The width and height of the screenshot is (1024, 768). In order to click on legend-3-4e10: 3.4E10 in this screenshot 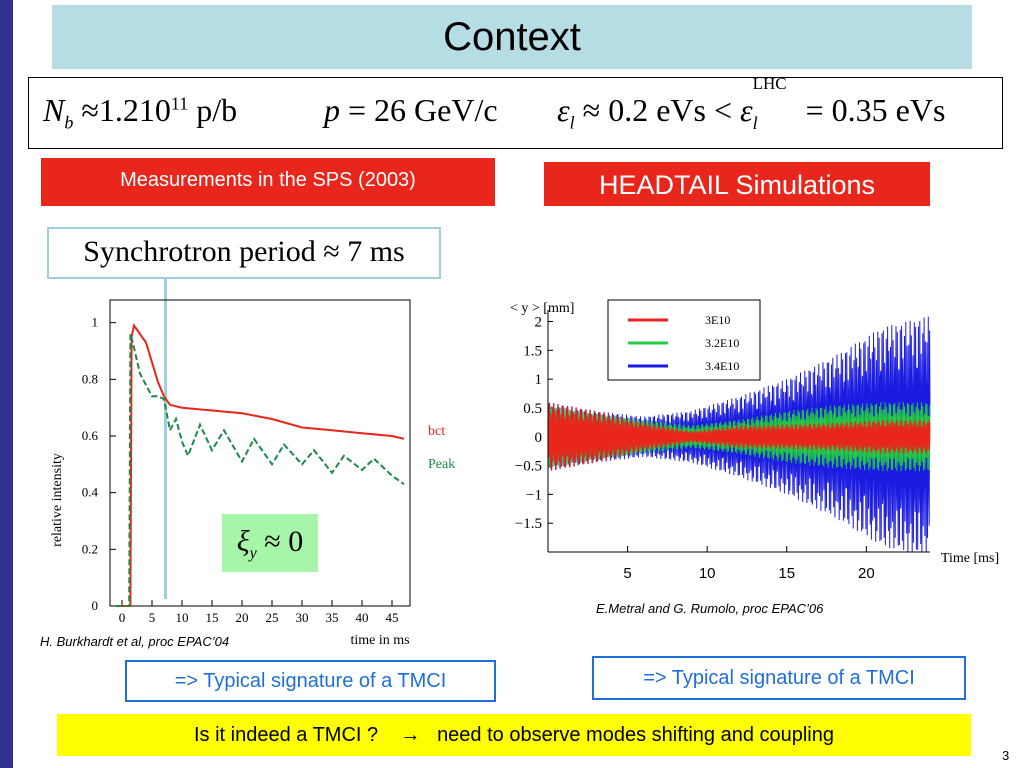, I will do `click(722, 366)`.